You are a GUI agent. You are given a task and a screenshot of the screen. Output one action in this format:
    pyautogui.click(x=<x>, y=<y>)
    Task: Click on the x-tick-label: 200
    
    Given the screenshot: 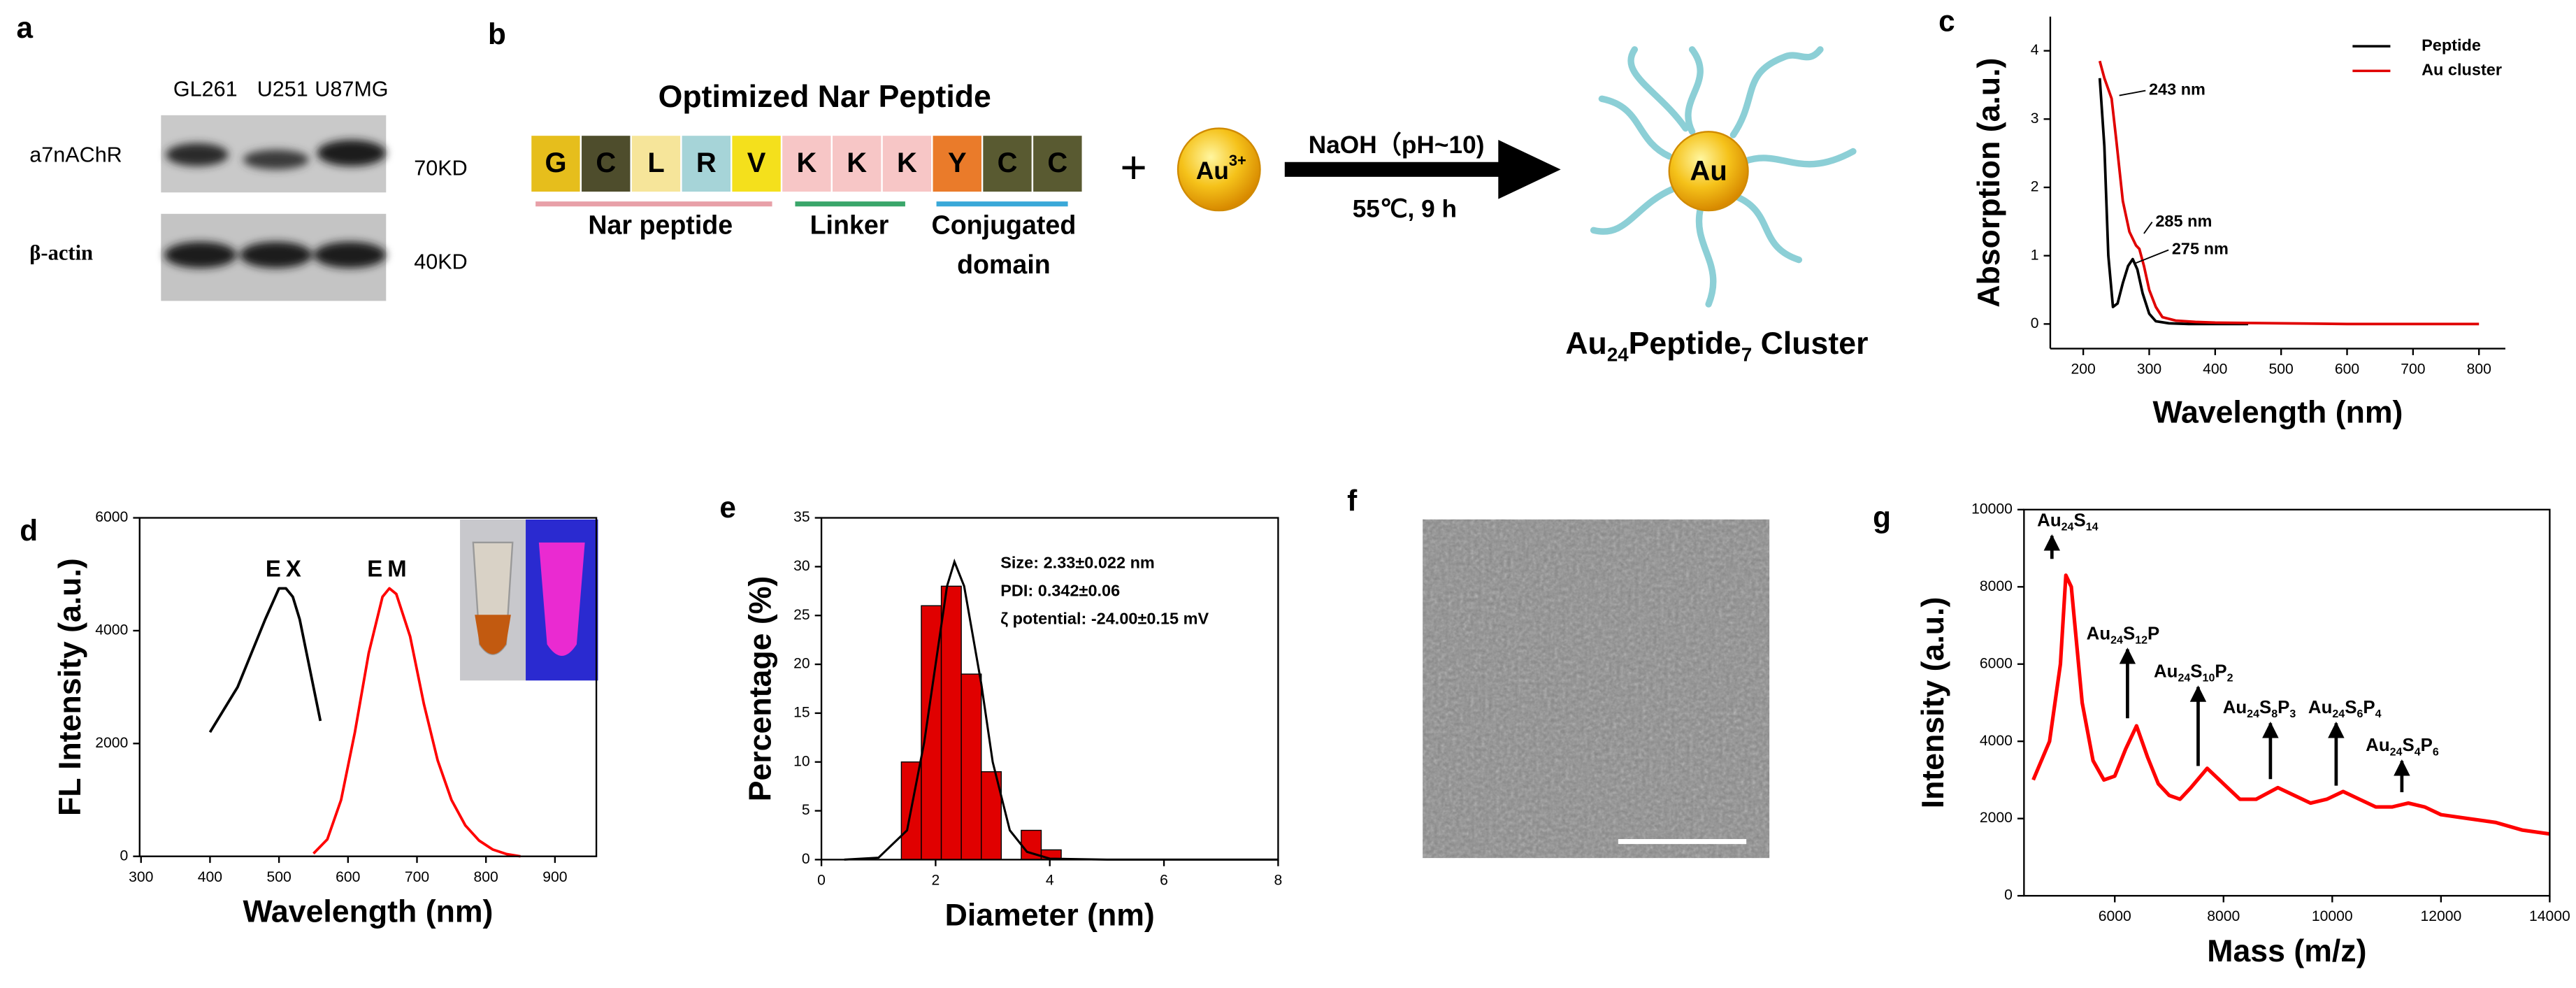 What is the action you would take?
    pyautogui.click(x=2083, y=369)
    